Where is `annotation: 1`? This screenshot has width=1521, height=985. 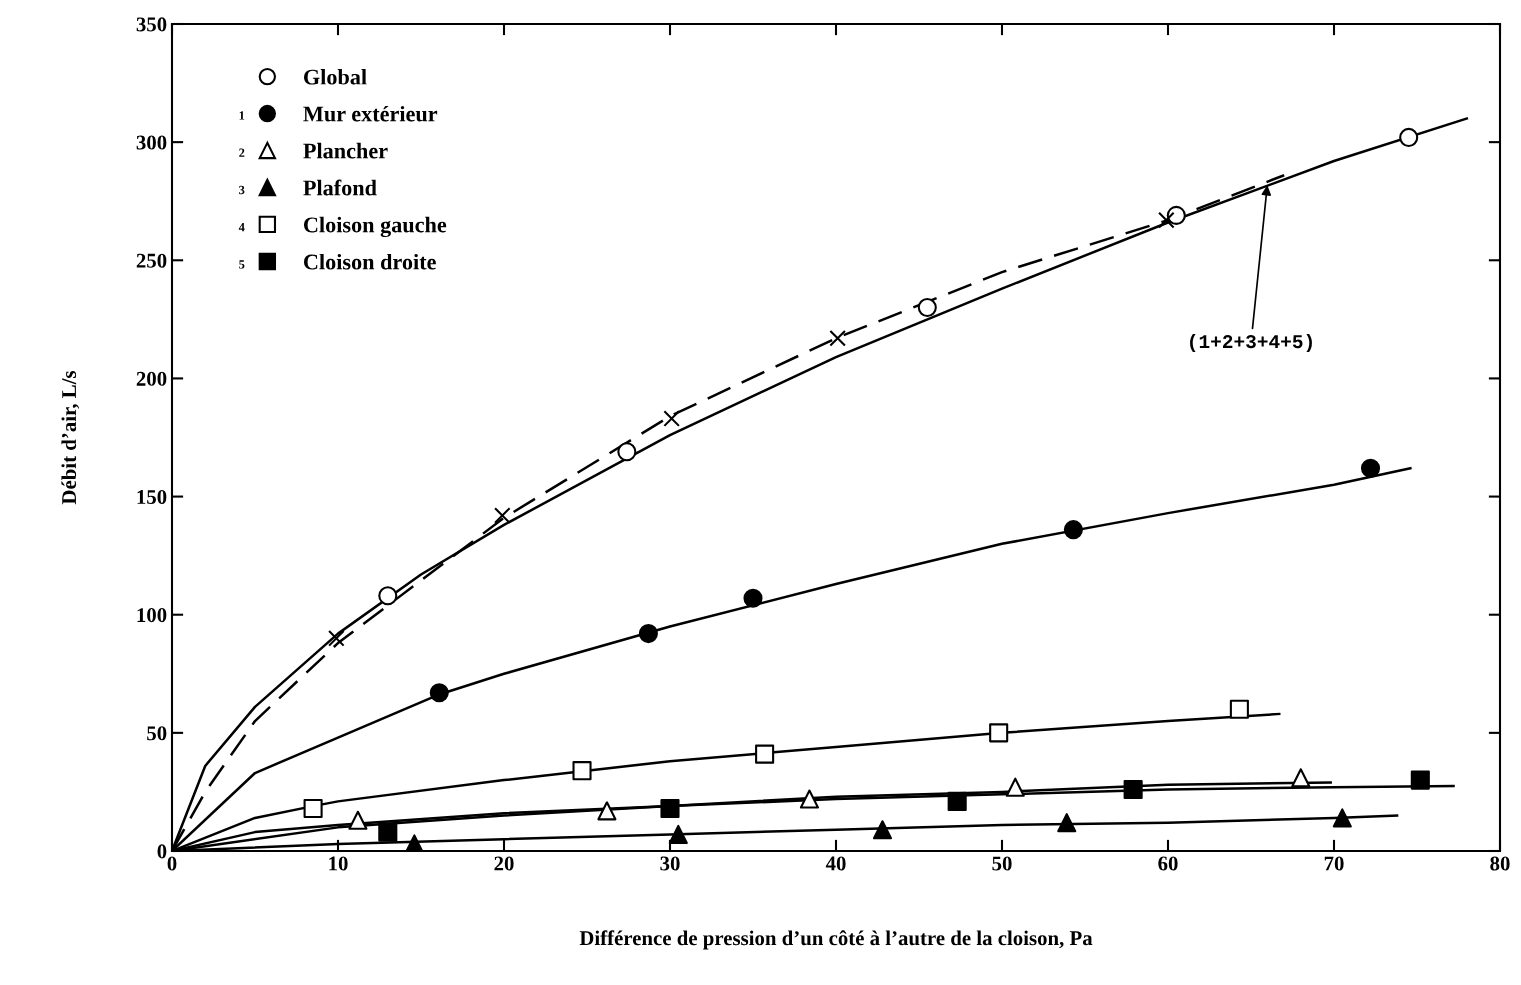
annotation: 1 is located at coordinates (242, 115).